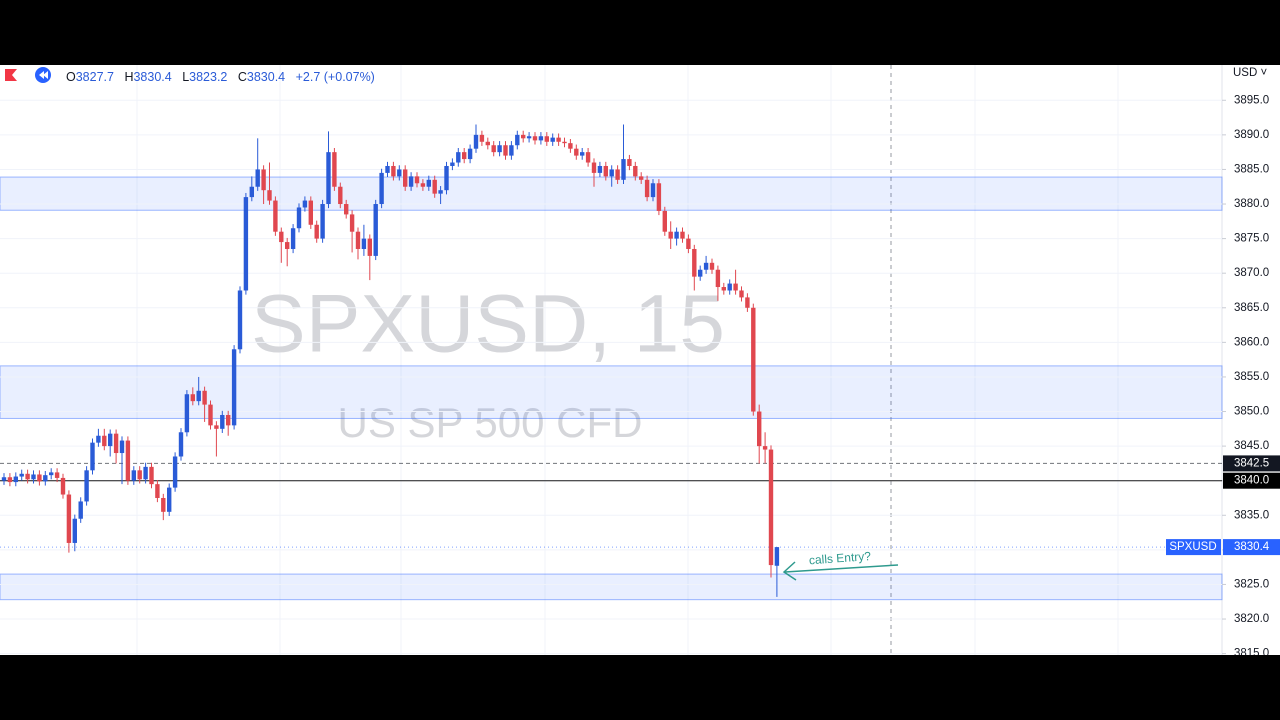 This screenshot has height=720, width=1280. What do you see at coordinates (1251, 135) in the screenshot?
I see `y-tick-label: 3890.0` at bounding box center [1251, 135].